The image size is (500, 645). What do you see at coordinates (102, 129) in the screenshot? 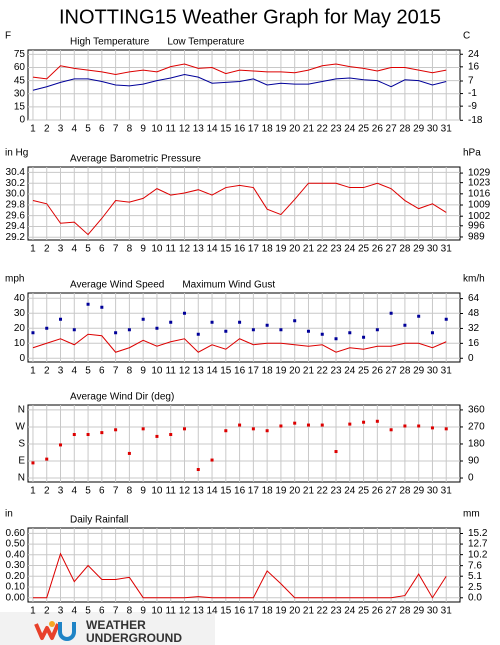
I see `x-tick-label: 6` at bounding box center [102, 129].